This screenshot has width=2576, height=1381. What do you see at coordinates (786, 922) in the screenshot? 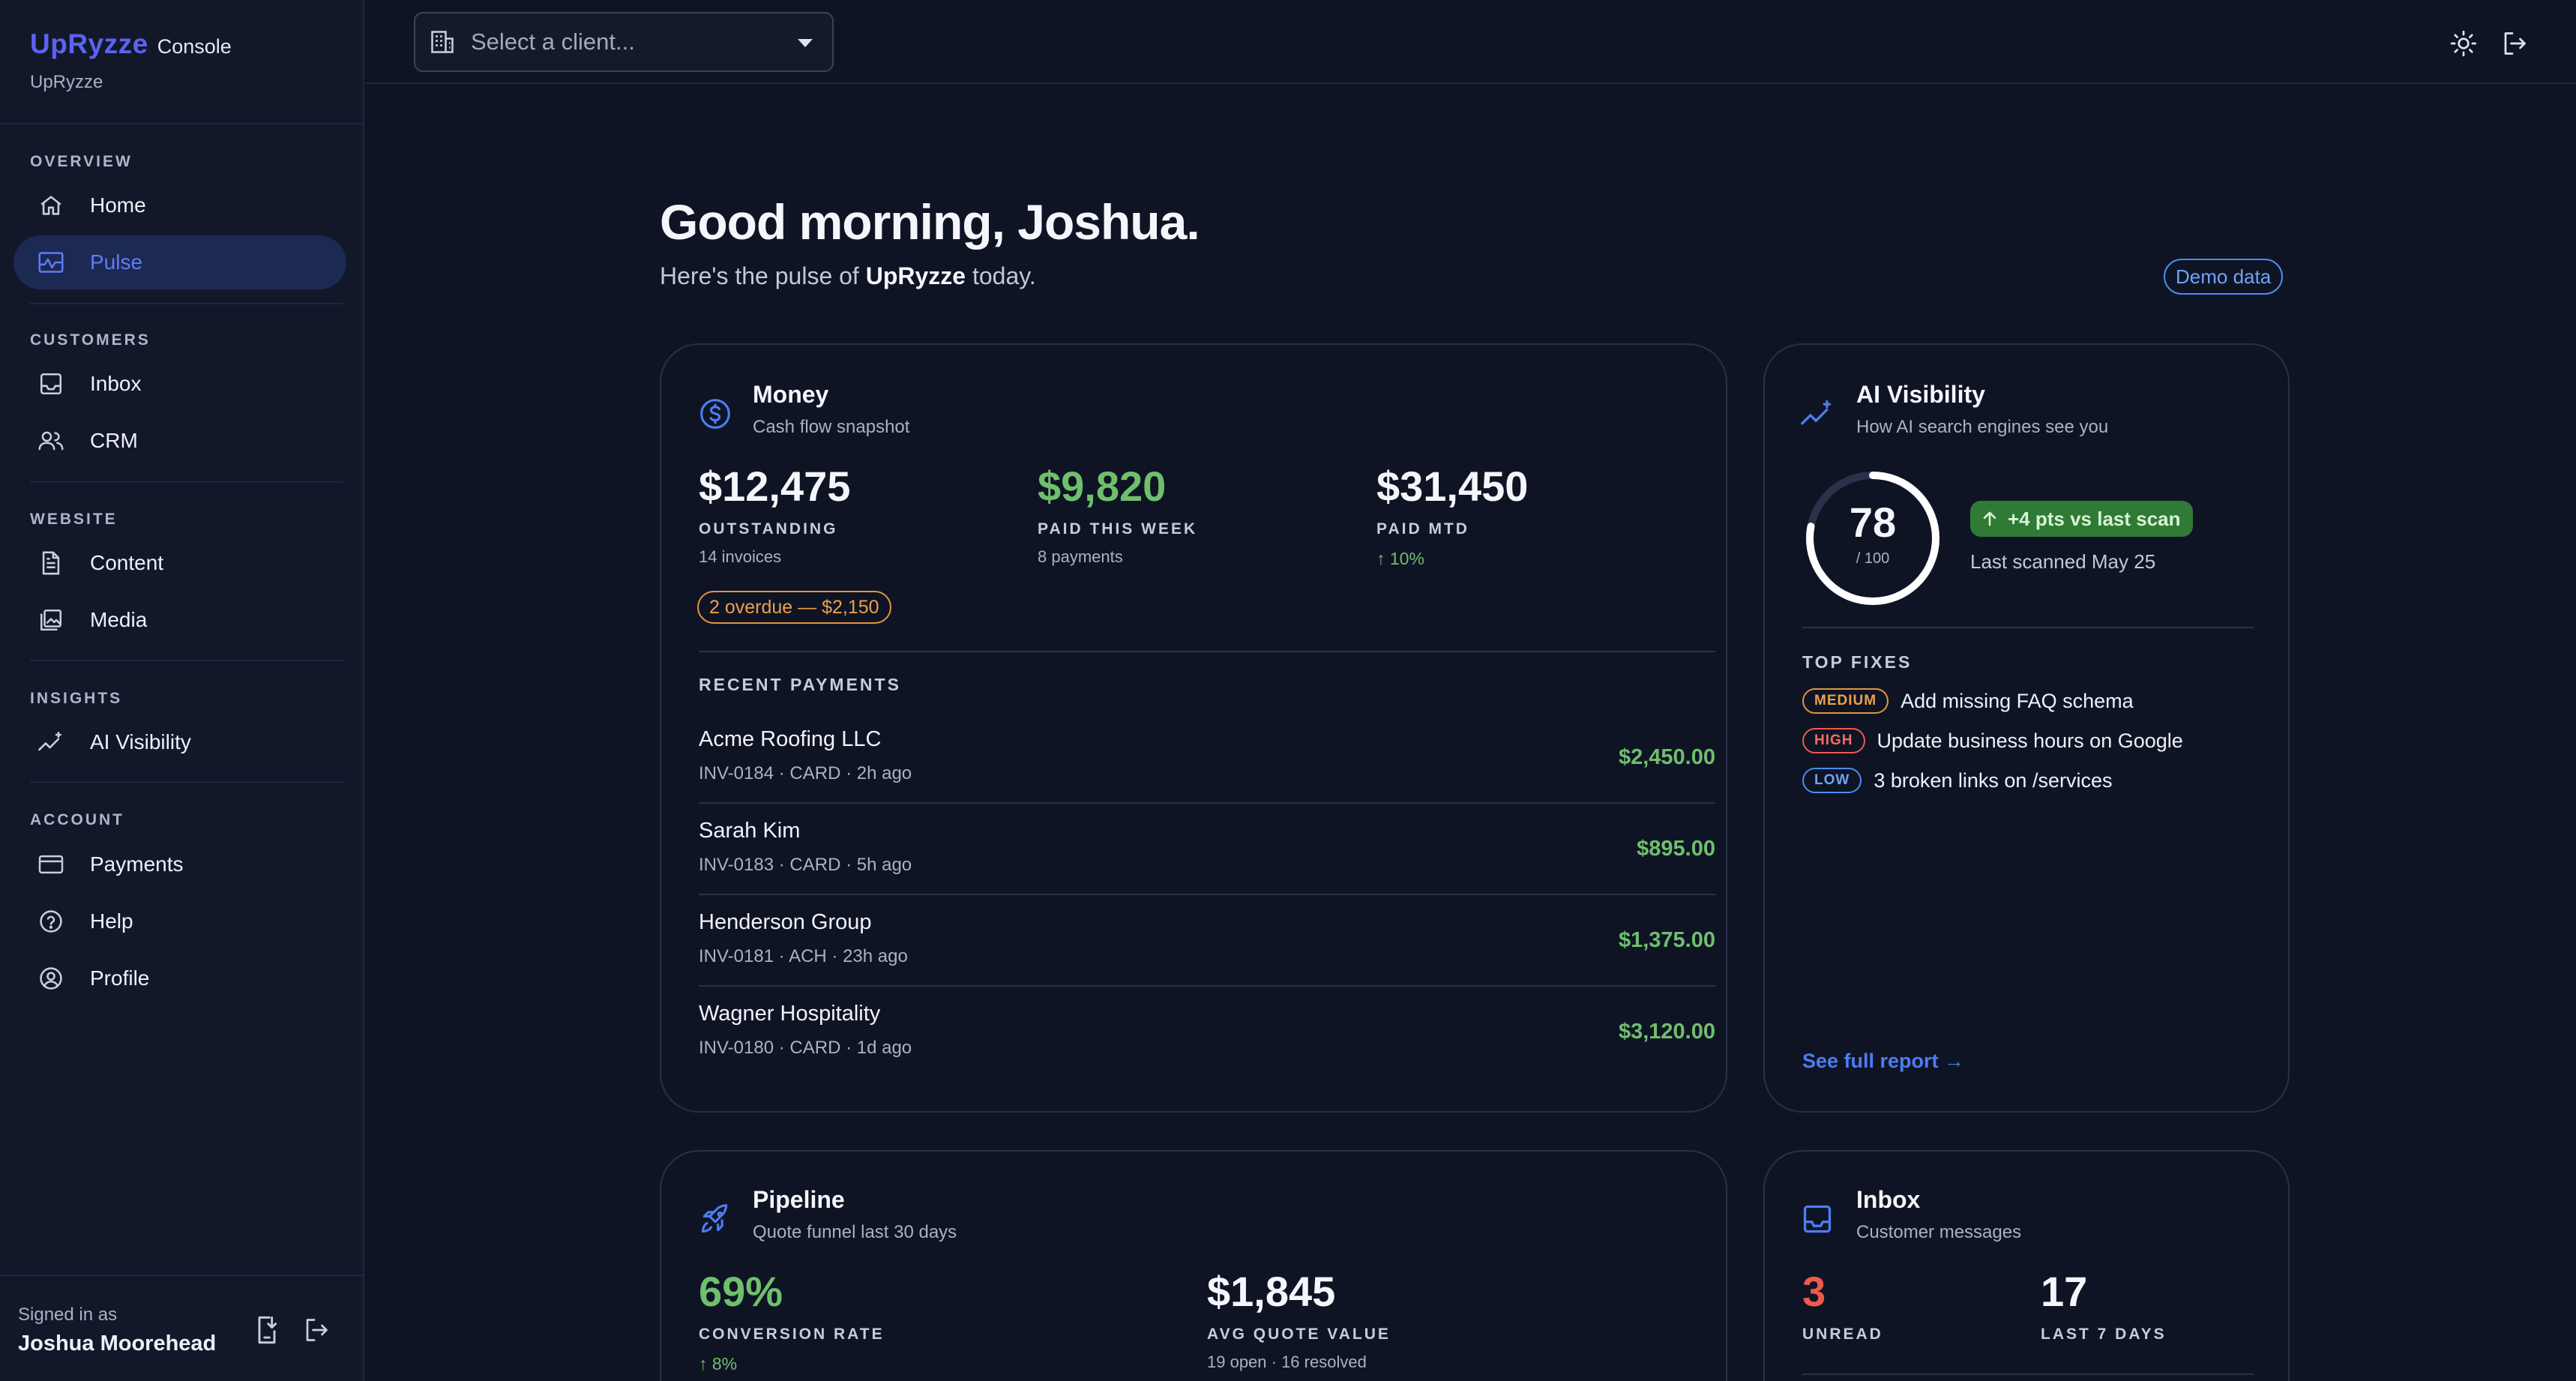
I see `payment-name: Henderson Group` at bounding box center [786, 922].